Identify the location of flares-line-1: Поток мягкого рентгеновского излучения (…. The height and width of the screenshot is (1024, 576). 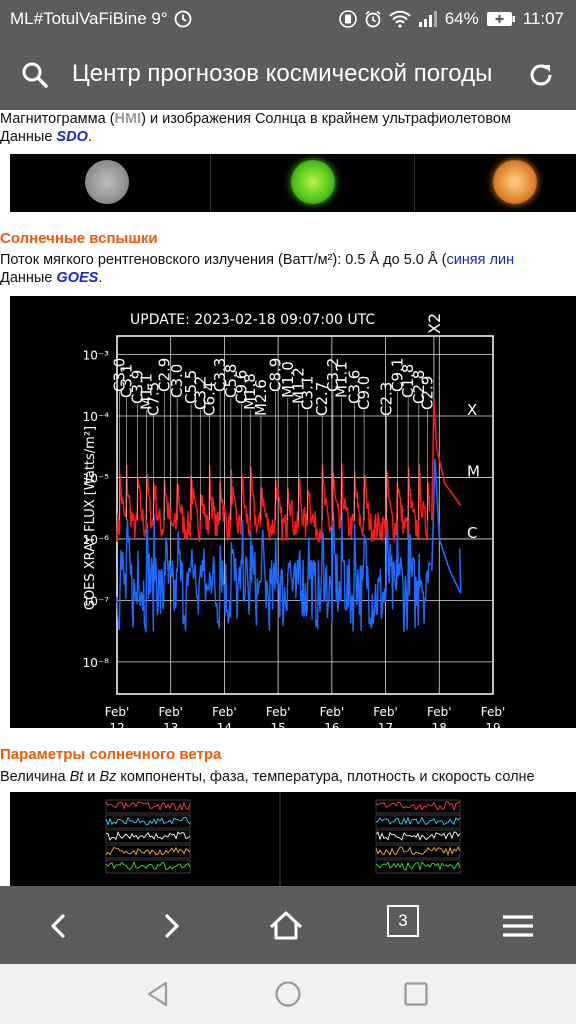
(257, 260).